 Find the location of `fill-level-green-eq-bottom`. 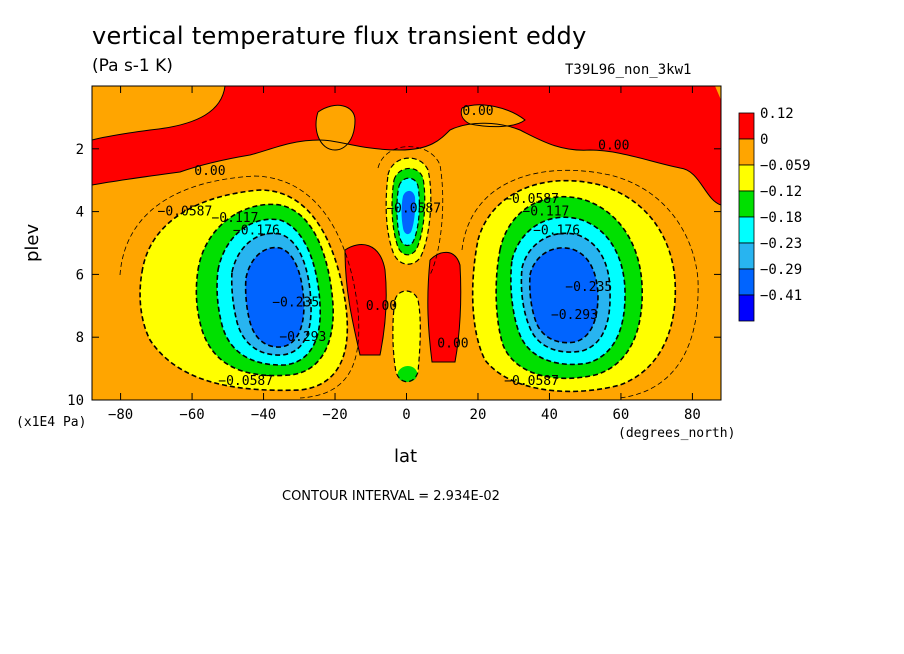

fill-level-green-eq-bottom is located at coordinates (407, 374).